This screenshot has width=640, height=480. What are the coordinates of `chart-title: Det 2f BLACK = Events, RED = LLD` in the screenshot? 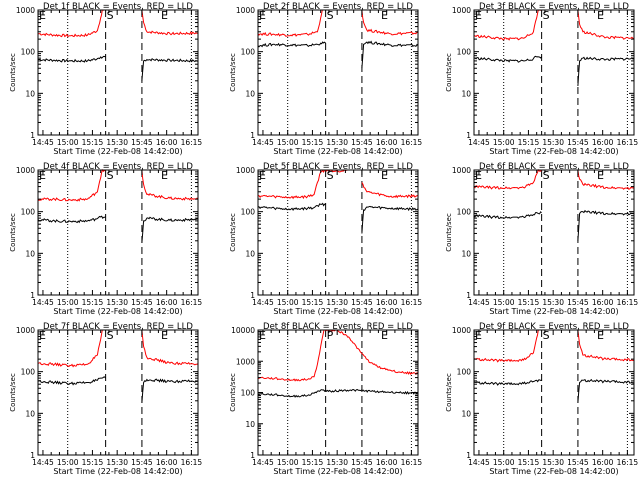 It's located at (338, 7).